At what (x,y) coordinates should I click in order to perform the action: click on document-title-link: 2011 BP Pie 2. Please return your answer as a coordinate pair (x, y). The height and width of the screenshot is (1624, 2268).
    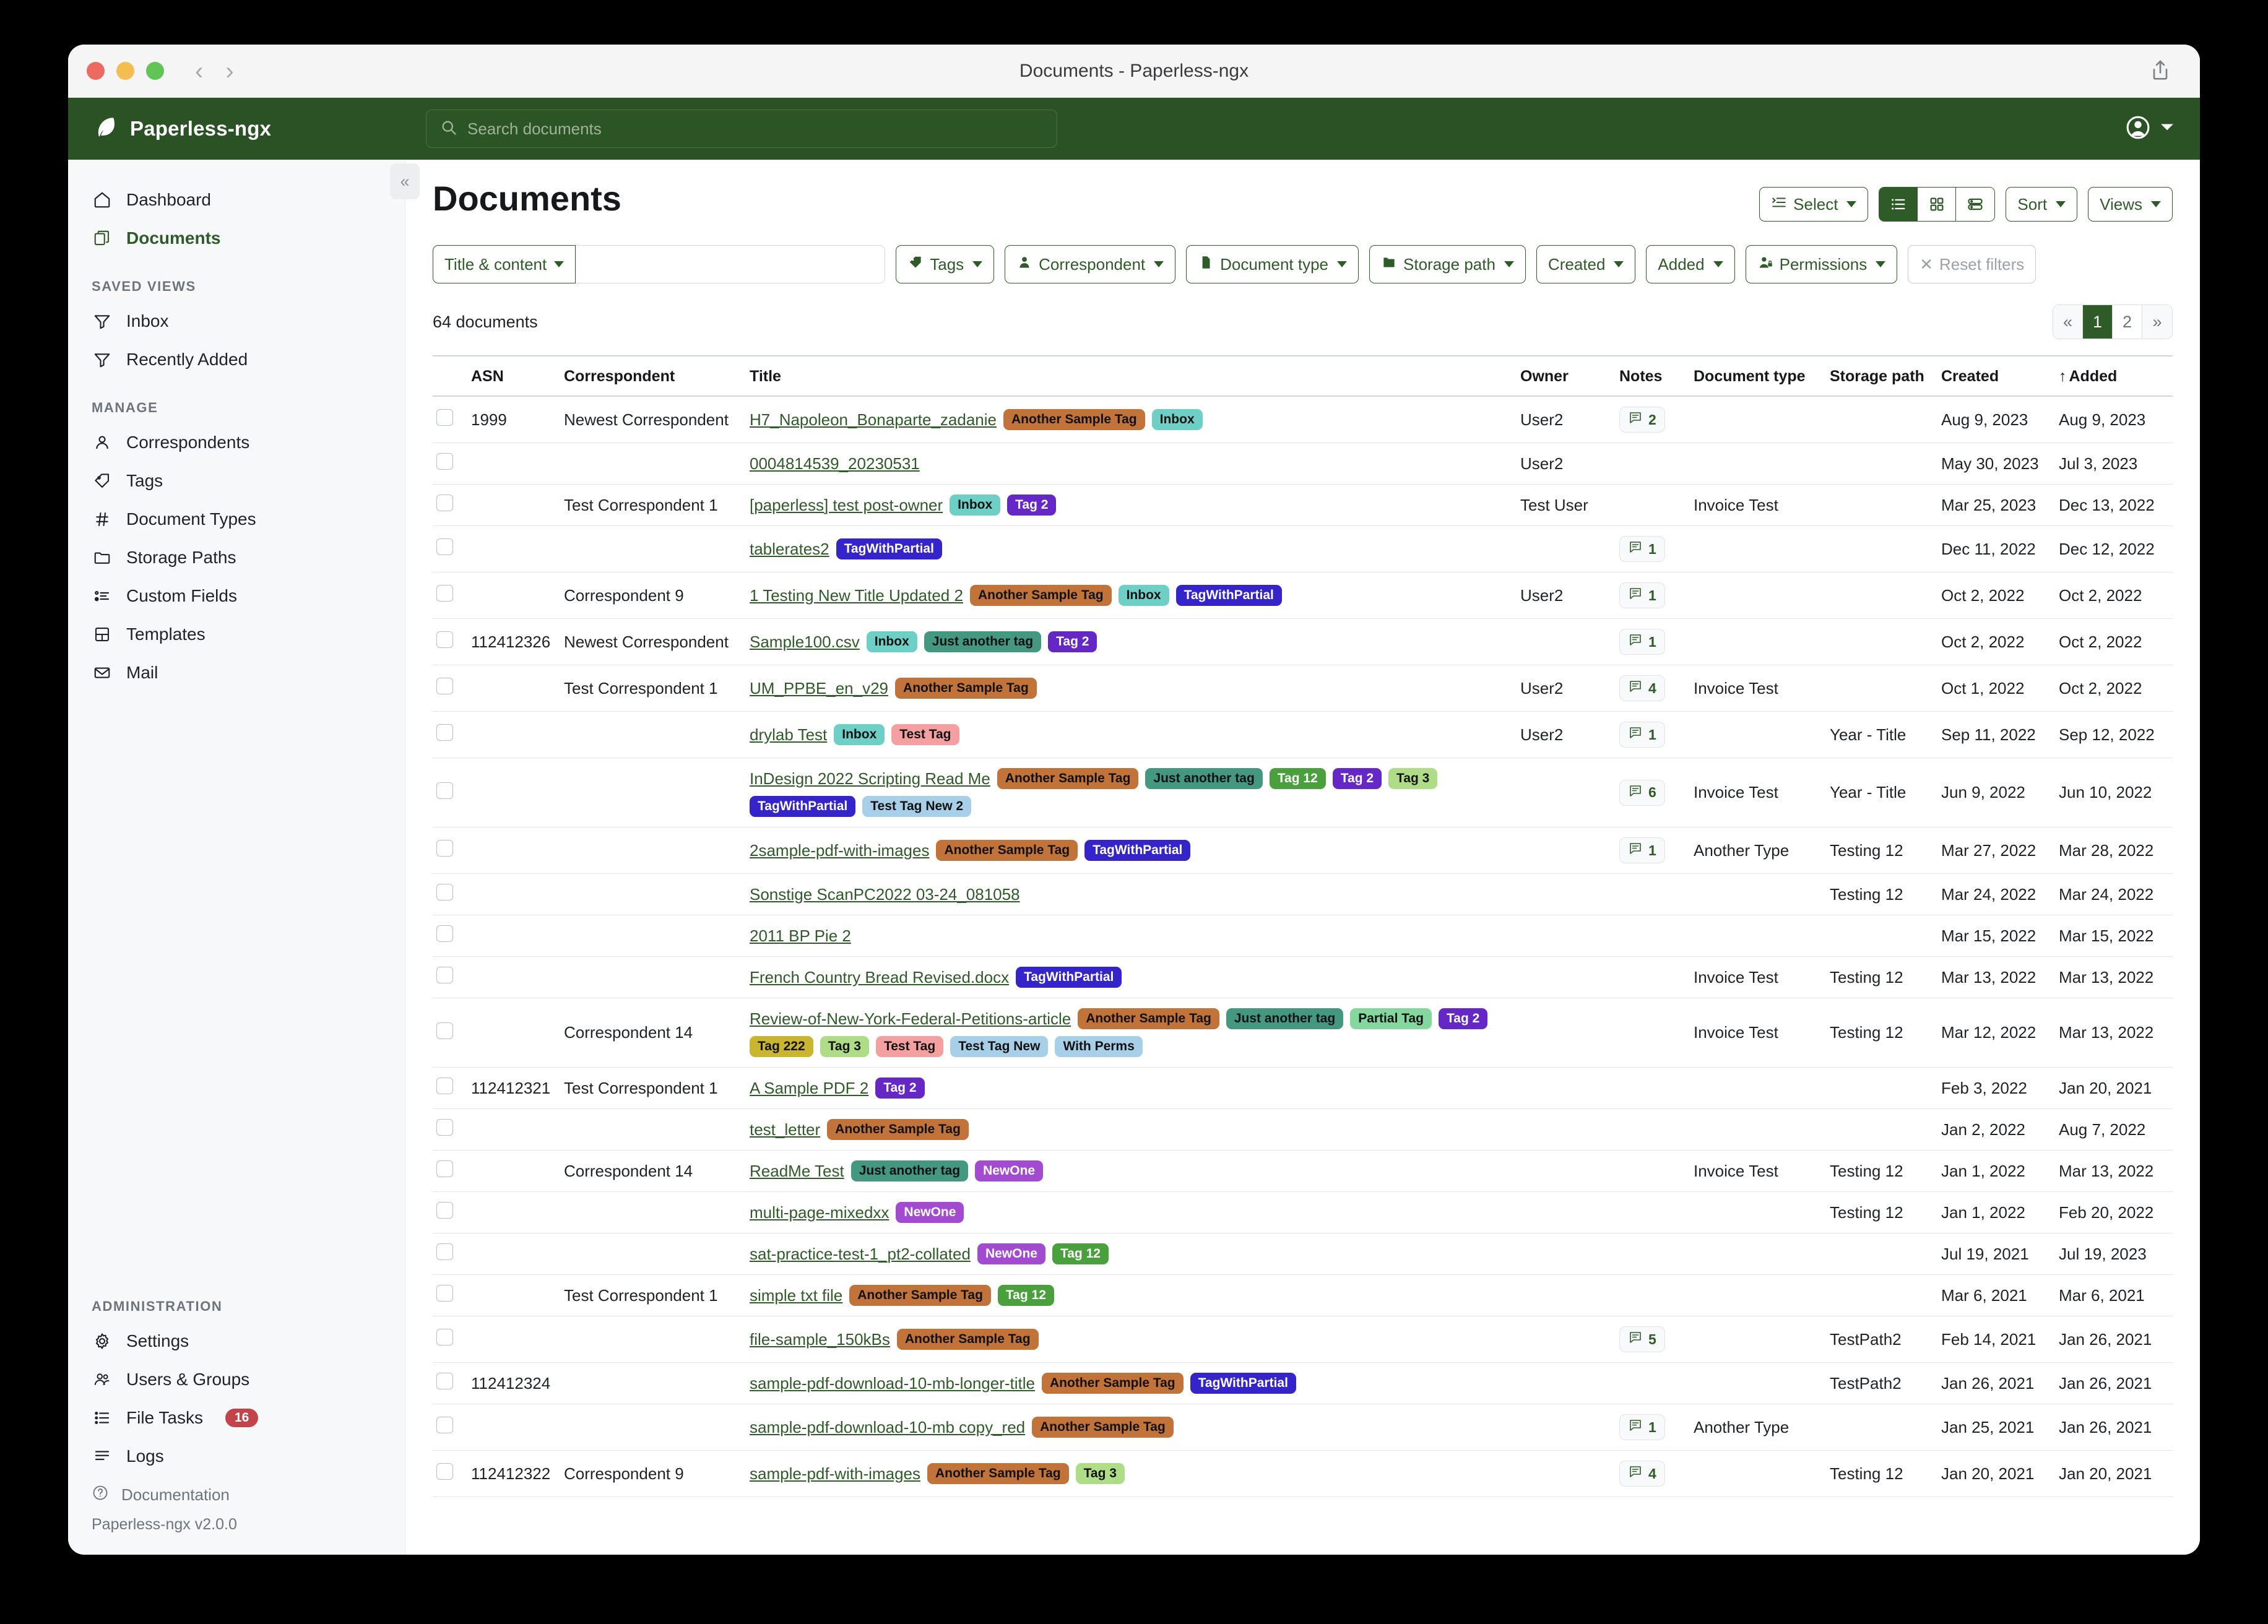
    Looking at the image, I should click on (800, 935).